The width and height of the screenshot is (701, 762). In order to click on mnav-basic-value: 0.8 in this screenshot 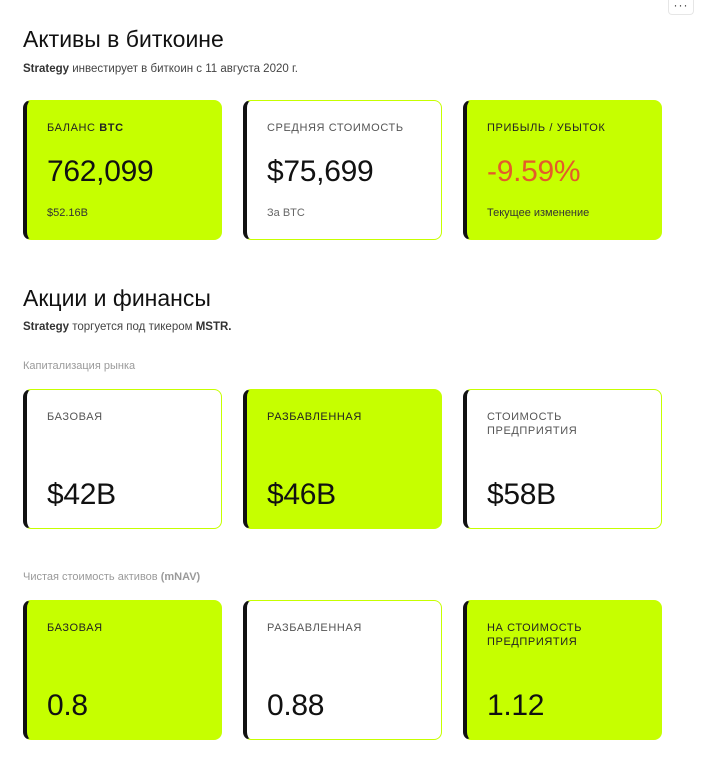, I will do `click(67, 705)`.